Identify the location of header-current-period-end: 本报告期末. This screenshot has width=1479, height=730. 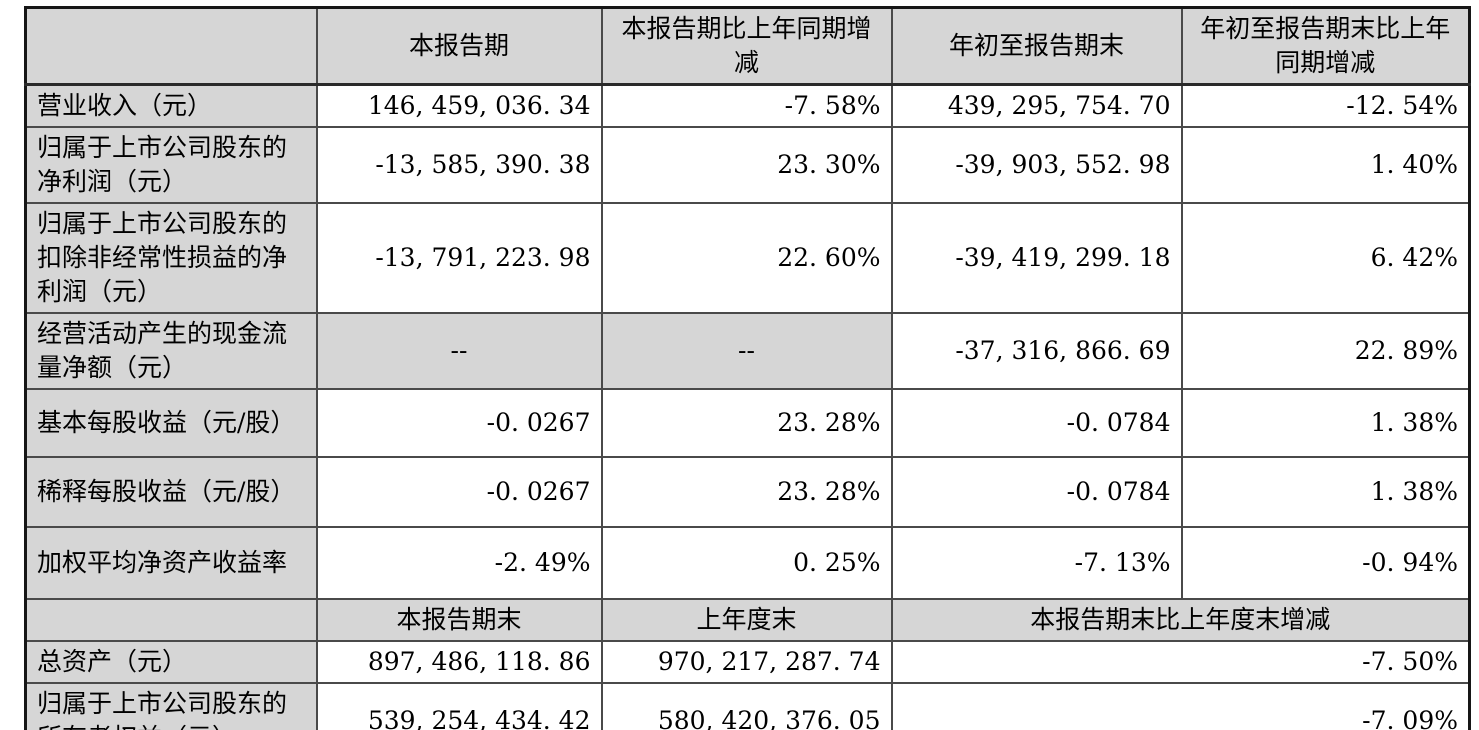
(459, 620).